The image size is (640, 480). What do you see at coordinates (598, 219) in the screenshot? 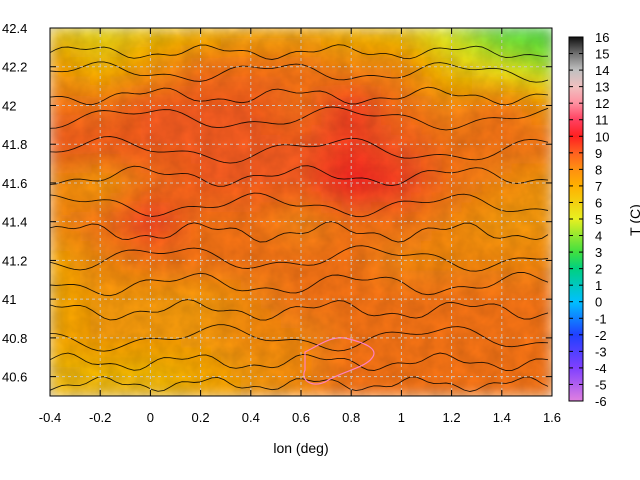
I see `colorbar-tick-label: 5` at bounding box center [598, 219].